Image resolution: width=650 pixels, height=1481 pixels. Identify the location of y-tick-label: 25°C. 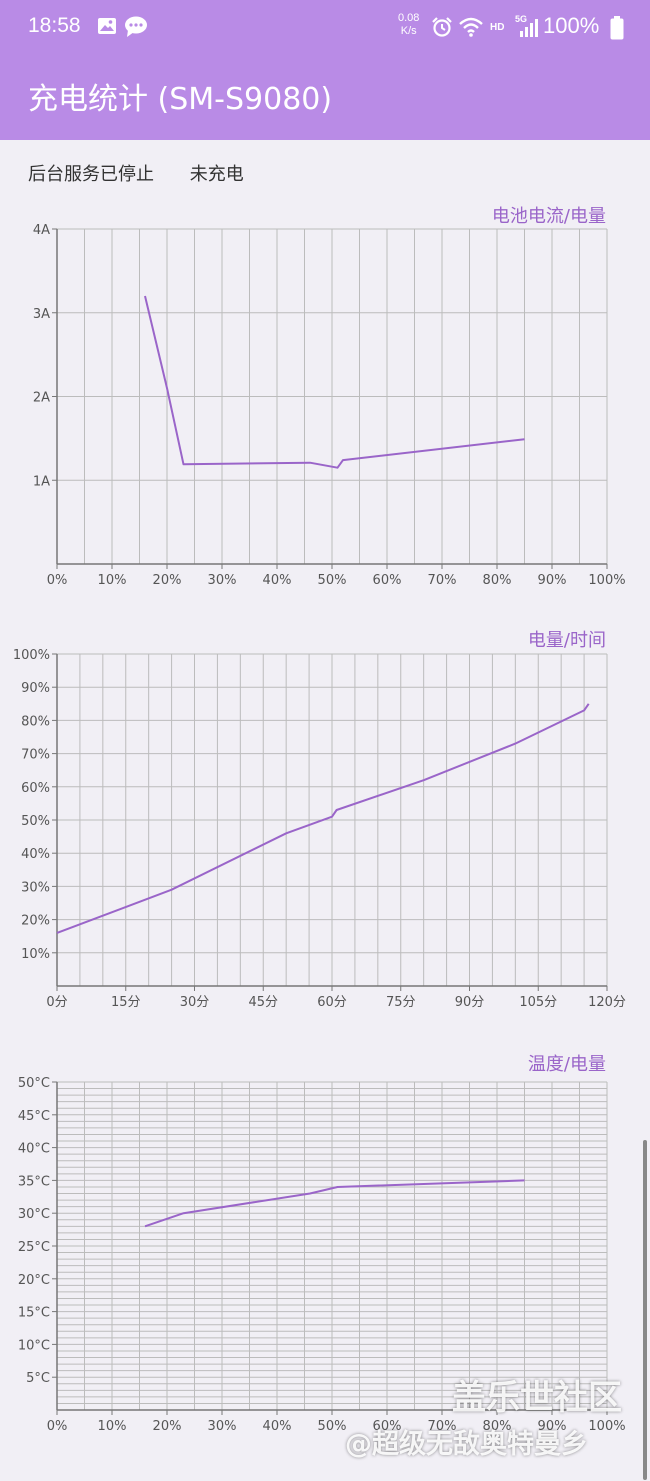
(34, 1247).